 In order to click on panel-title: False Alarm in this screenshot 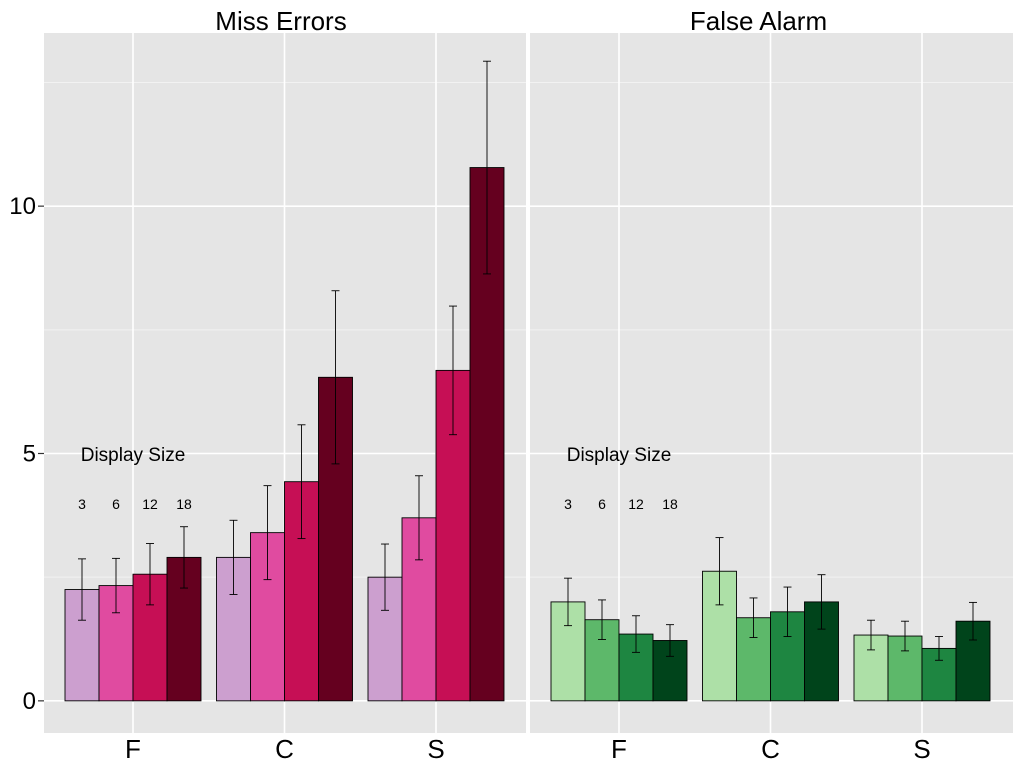, I will do `click(758, 21)`.